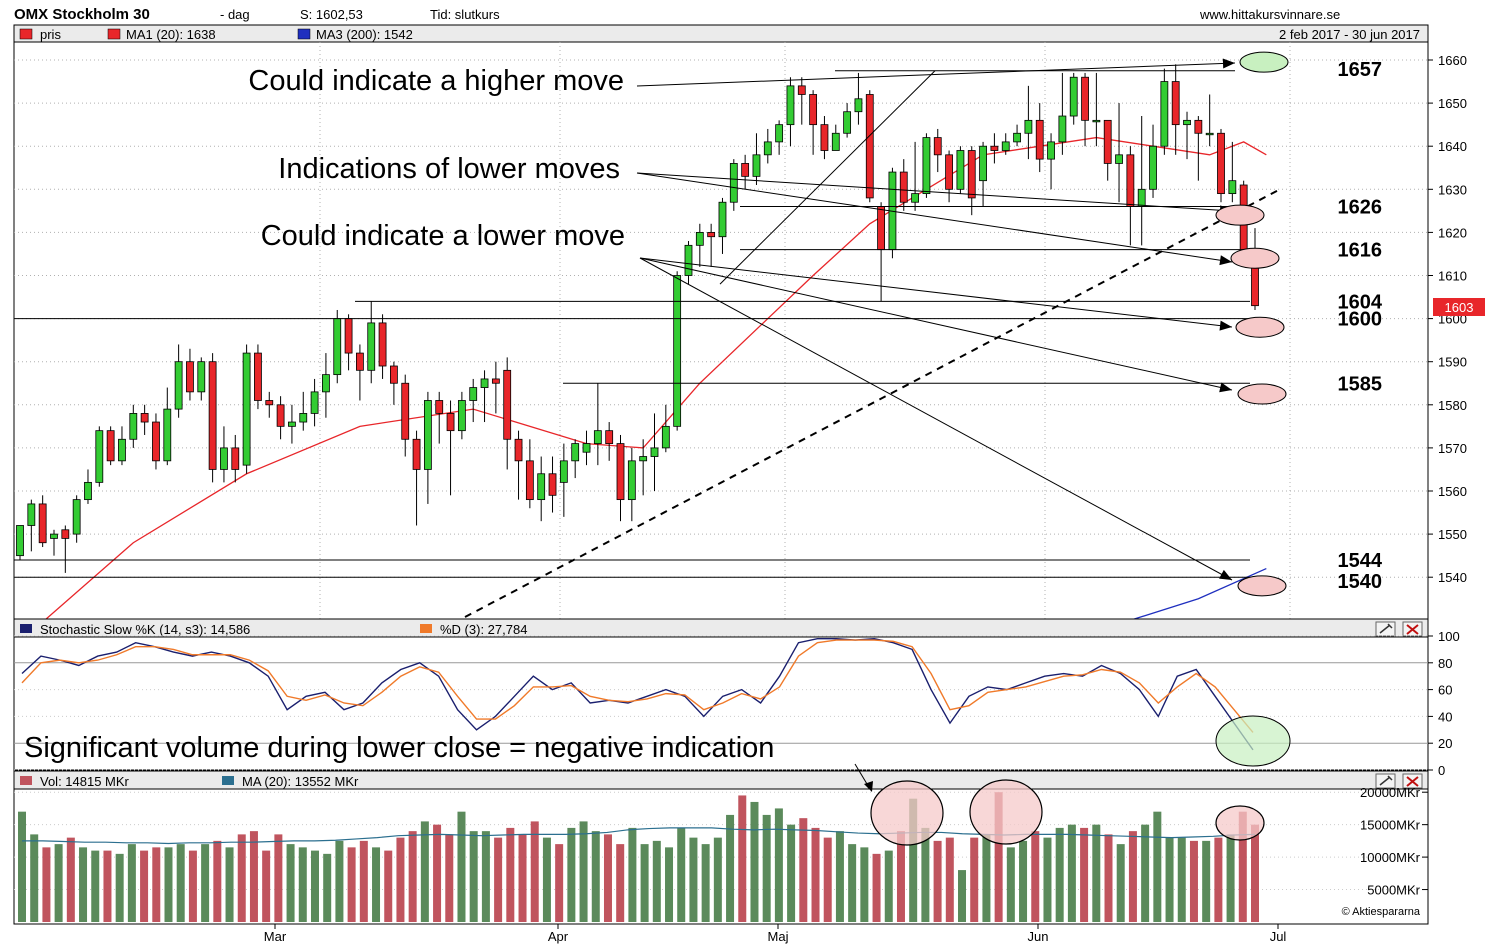 Image resolution: width=1508 pixels, height=950 pixels. Describe the element at coordinates (1198, 594) in the screenshot. I see `ma3-line` at that location.